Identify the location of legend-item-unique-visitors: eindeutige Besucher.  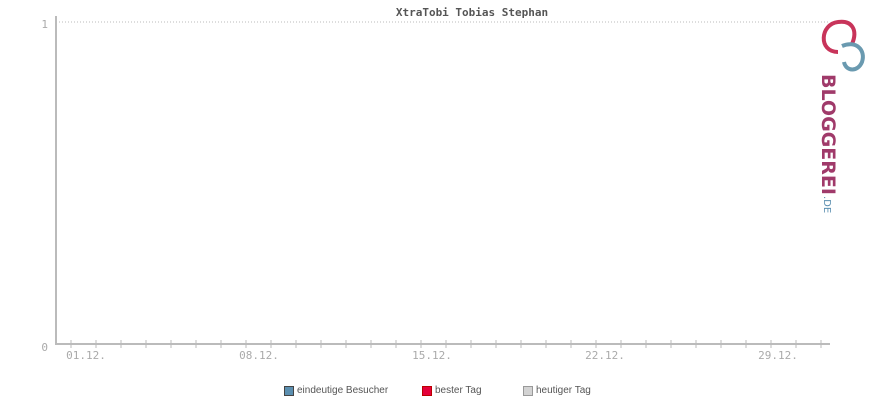
(336, 390).